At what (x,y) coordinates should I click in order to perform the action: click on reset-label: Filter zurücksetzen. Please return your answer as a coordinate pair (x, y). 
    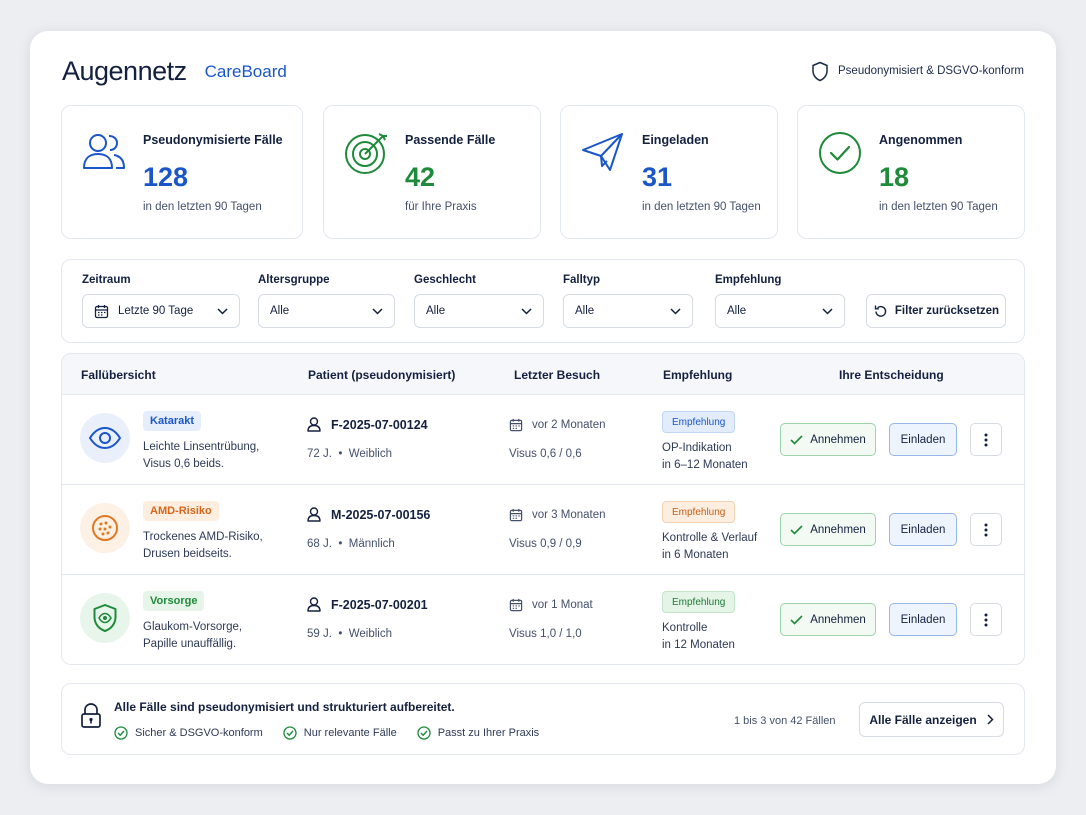
    Looking at the image, I should click on (947, 311).